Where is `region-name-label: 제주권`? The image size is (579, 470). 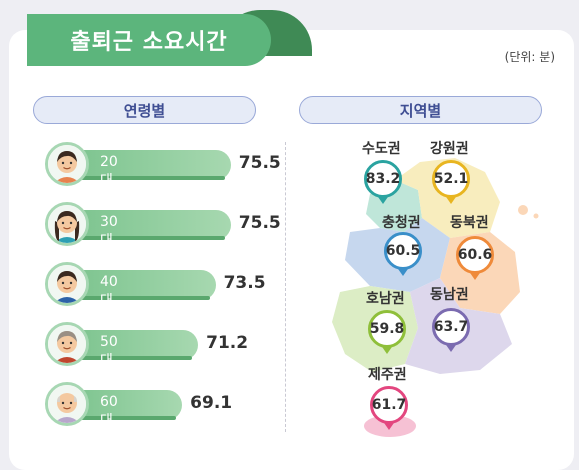
region-name-label: 제주권 is located at coordinates (387, 375).